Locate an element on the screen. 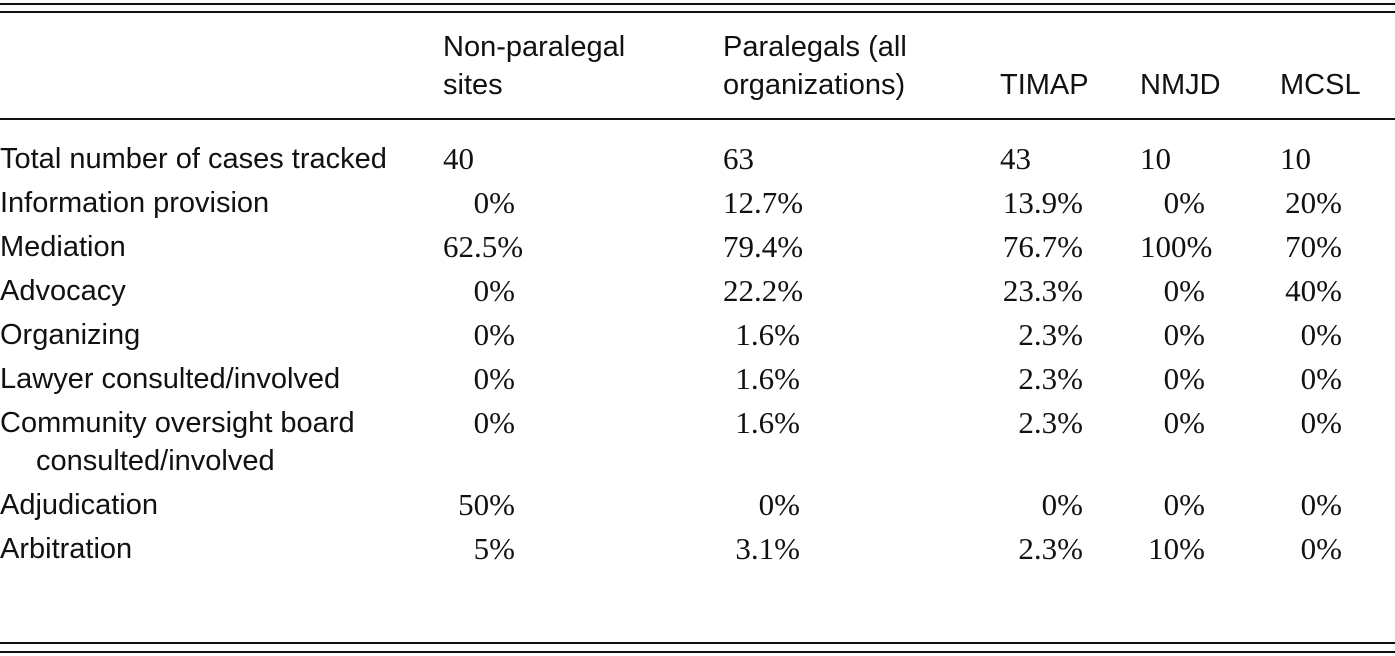  value-cell: 23.3% is located at coordinates (1042, 290).